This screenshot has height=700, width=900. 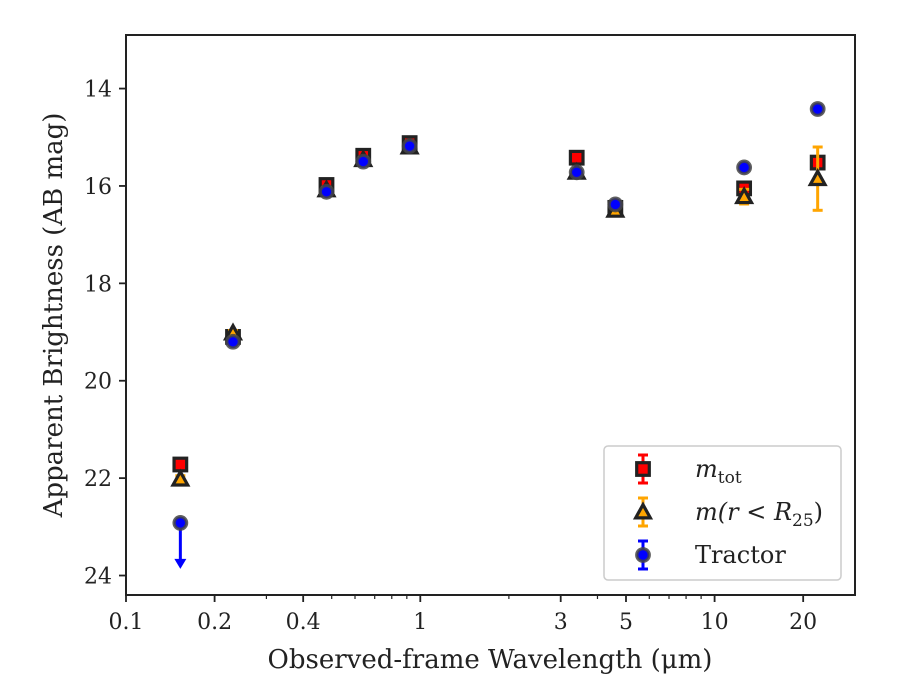 What do you see at coordinates (463, 615) in the screenshot?
I see `x-axis: 0.1 0.2 0.4 1 3 5 10 20` at bounding box center [463, 615].